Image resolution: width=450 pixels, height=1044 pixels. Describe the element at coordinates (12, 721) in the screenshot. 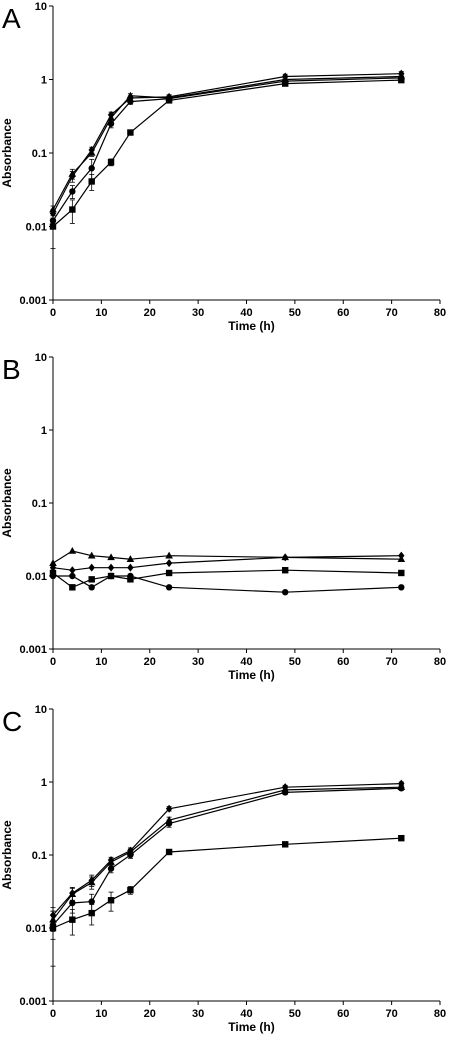

I see `panel-letter: C` at that location.